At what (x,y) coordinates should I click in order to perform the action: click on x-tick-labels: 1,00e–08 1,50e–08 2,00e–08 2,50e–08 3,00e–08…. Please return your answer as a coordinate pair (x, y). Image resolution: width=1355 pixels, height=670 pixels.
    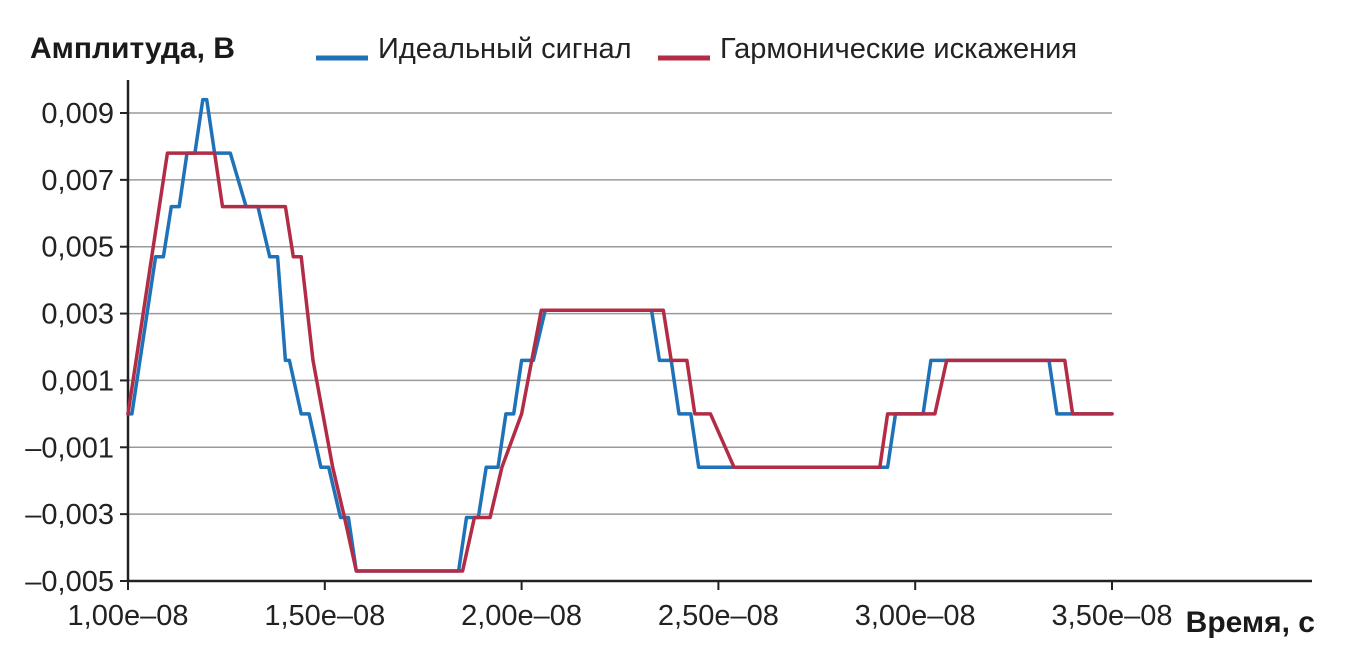
    Looking at the image, I should click on (620, 616).